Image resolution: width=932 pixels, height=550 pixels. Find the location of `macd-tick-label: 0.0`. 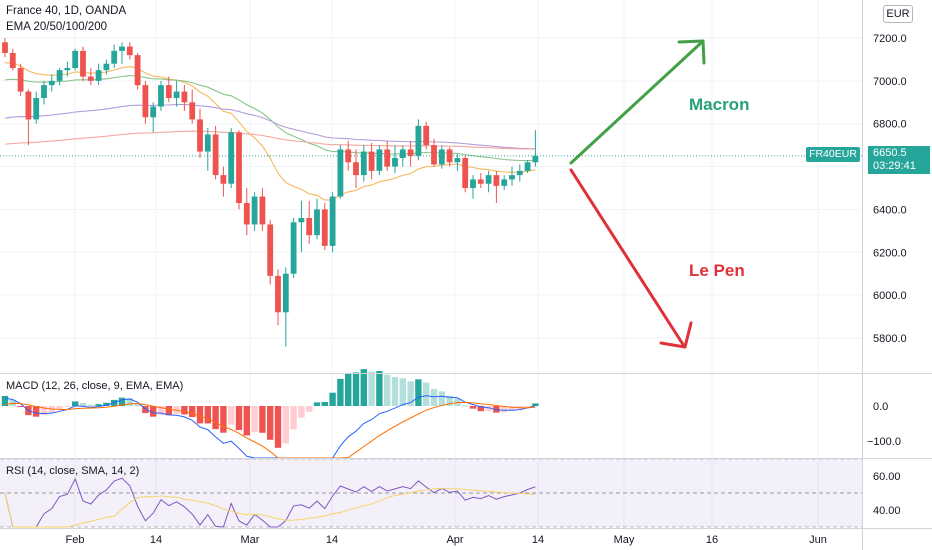

macd-tick-label: 0.0 is located at coordinates (880, 407).